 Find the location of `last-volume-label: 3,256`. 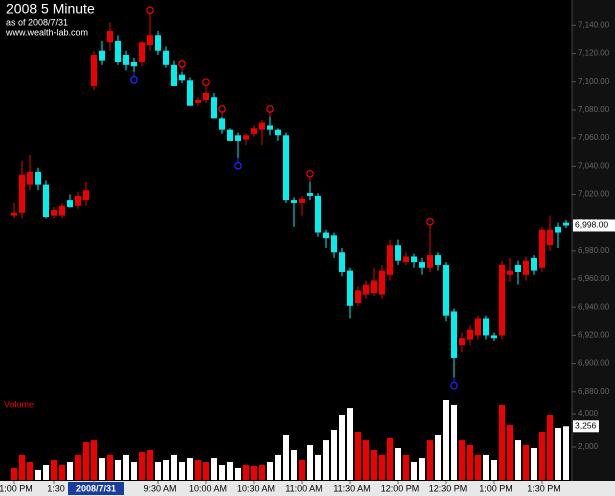

last-volume-label: 3,256 is located at coordinates (586, 426).